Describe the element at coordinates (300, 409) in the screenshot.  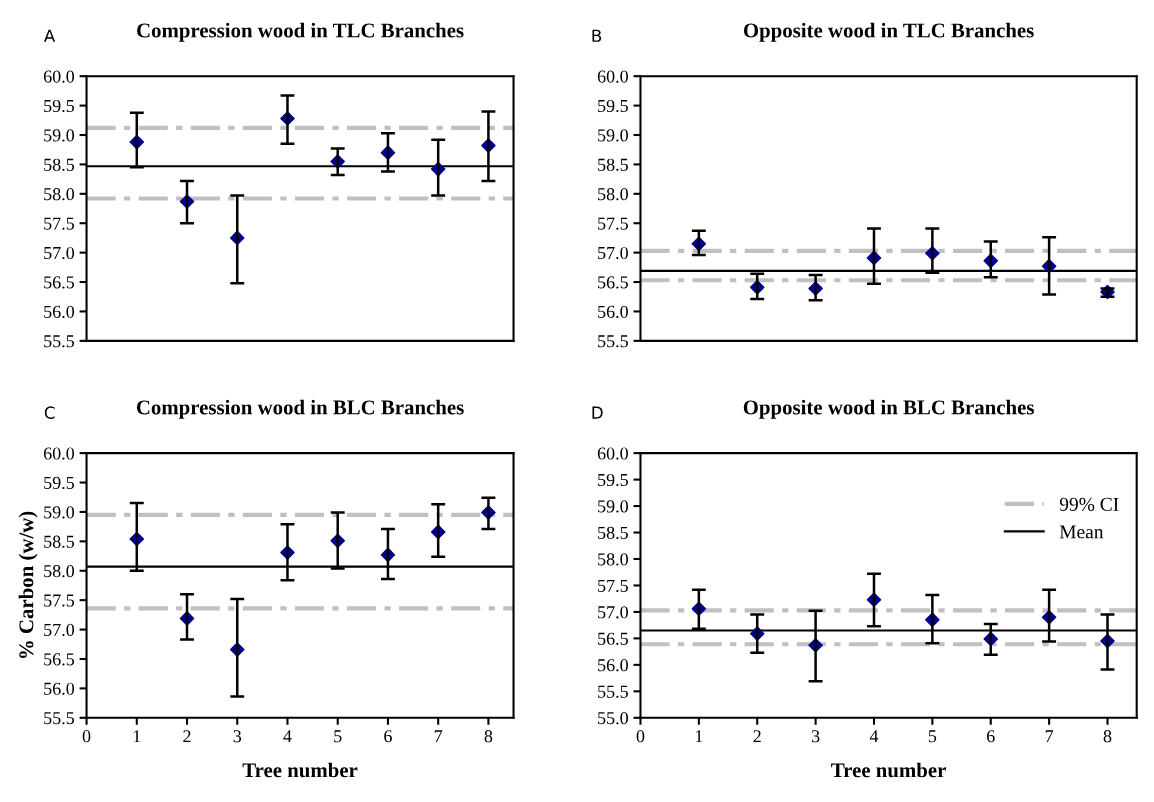
I see `chart-title: Compression wood in BLC Branches` at that location.